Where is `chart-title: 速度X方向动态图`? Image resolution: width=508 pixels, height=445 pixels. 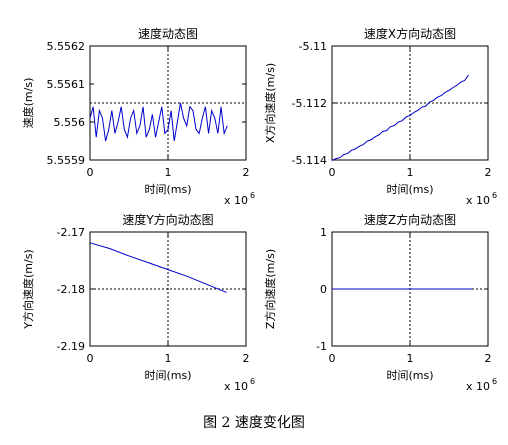 chart-title: 速度X方向动态图 is located at coordinates (410, 33).